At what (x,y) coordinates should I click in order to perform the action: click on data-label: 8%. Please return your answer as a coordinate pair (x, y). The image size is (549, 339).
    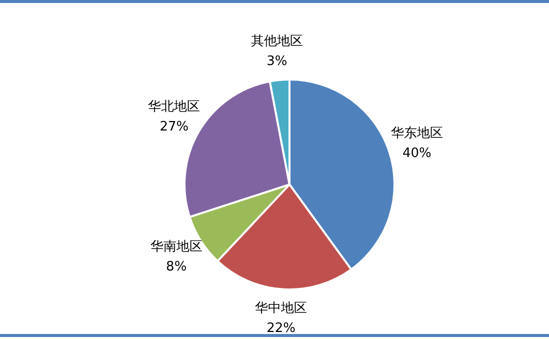
    Looking at the image, I should click on (176, 266).